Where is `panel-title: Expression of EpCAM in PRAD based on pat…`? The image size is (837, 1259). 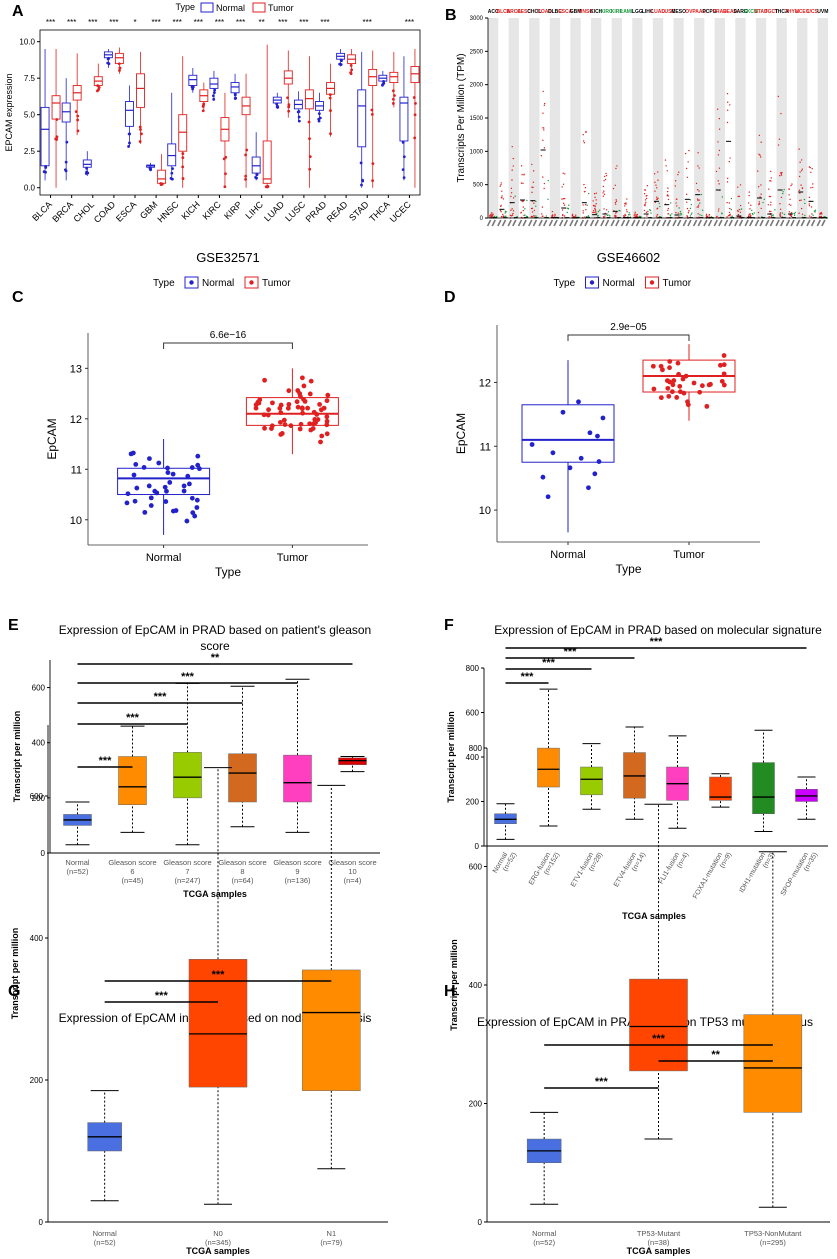
panel-title: Expression of EpCAM in PRAD based on pat… is located at coordinates (215, 630).